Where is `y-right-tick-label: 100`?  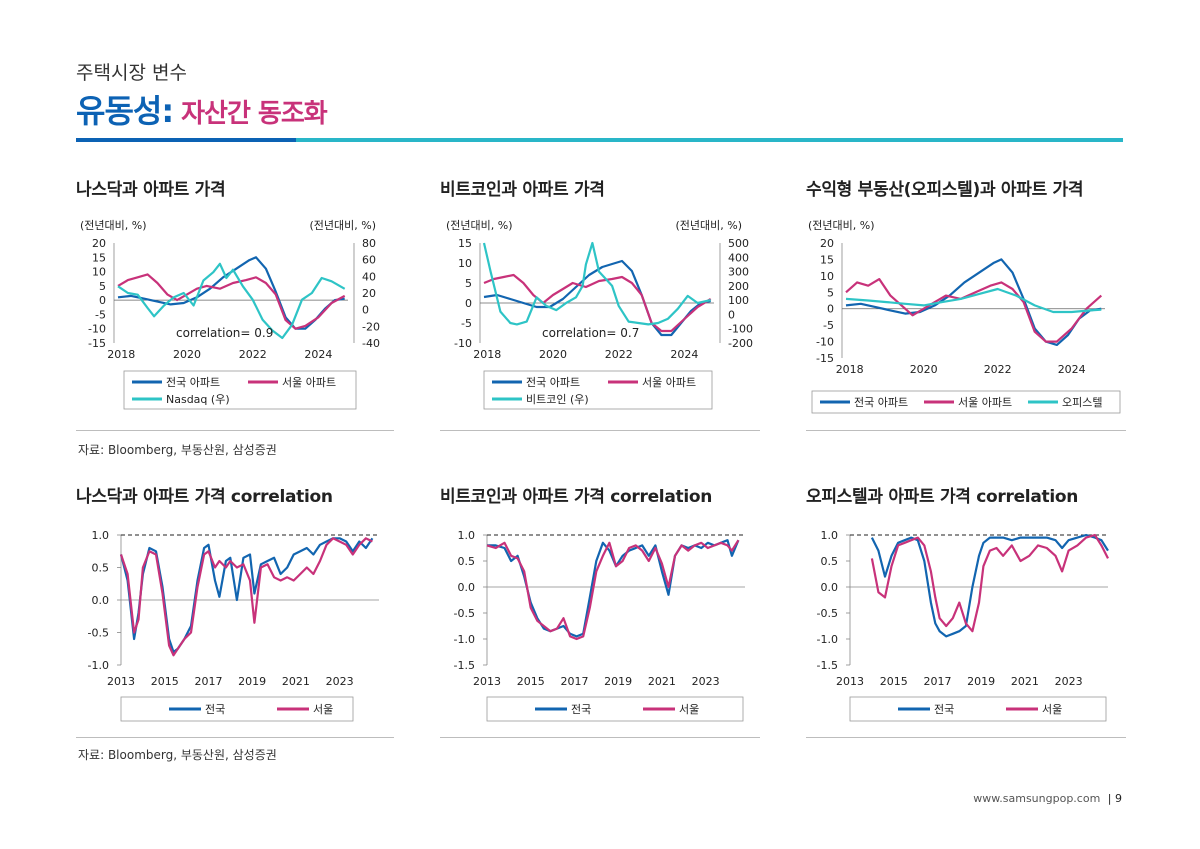
y-right-tick-label: 100 is located at coordinates (738, 300).